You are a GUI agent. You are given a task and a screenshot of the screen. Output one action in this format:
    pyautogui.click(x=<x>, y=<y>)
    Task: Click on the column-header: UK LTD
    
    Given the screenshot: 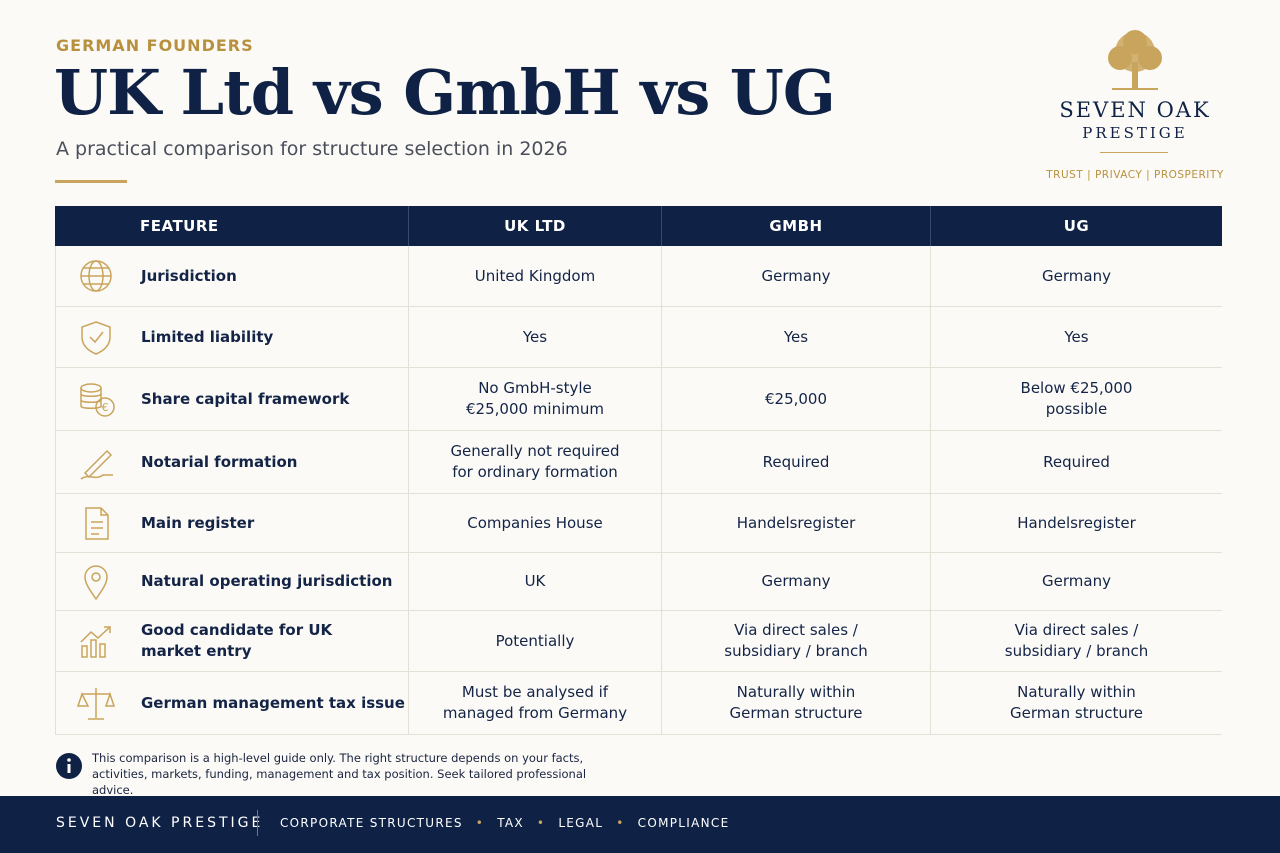 What is the action you would take?
    pyautogui.click(x=534, y=226)
    